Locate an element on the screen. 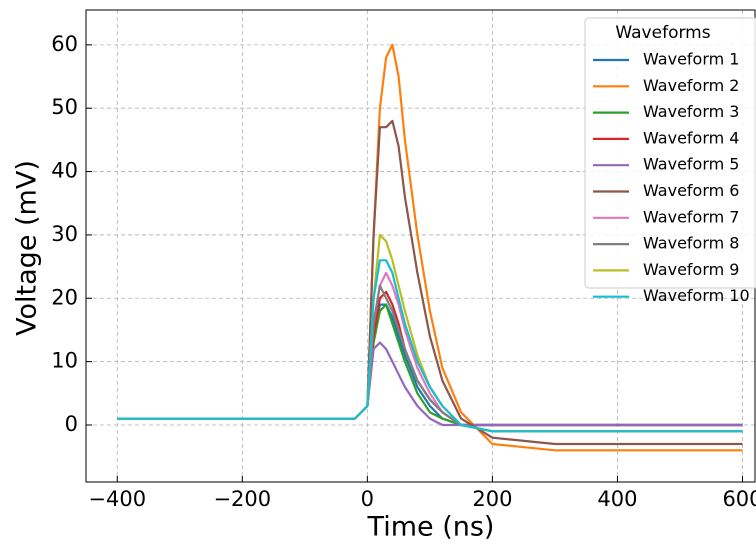  legend-label: Waveform 8 is located at coordinates (691, 243).